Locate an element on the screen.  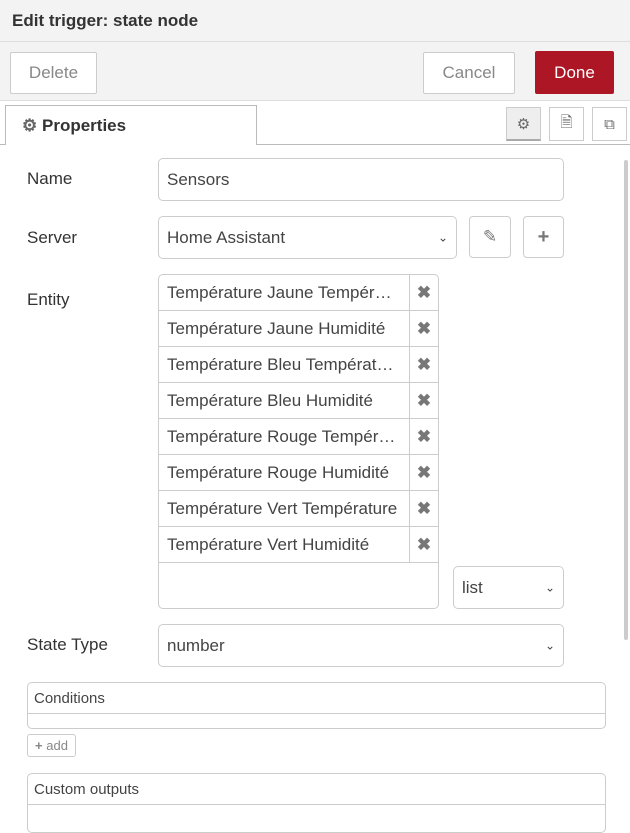
add-server-button: + is located at coordinates (543, 237).